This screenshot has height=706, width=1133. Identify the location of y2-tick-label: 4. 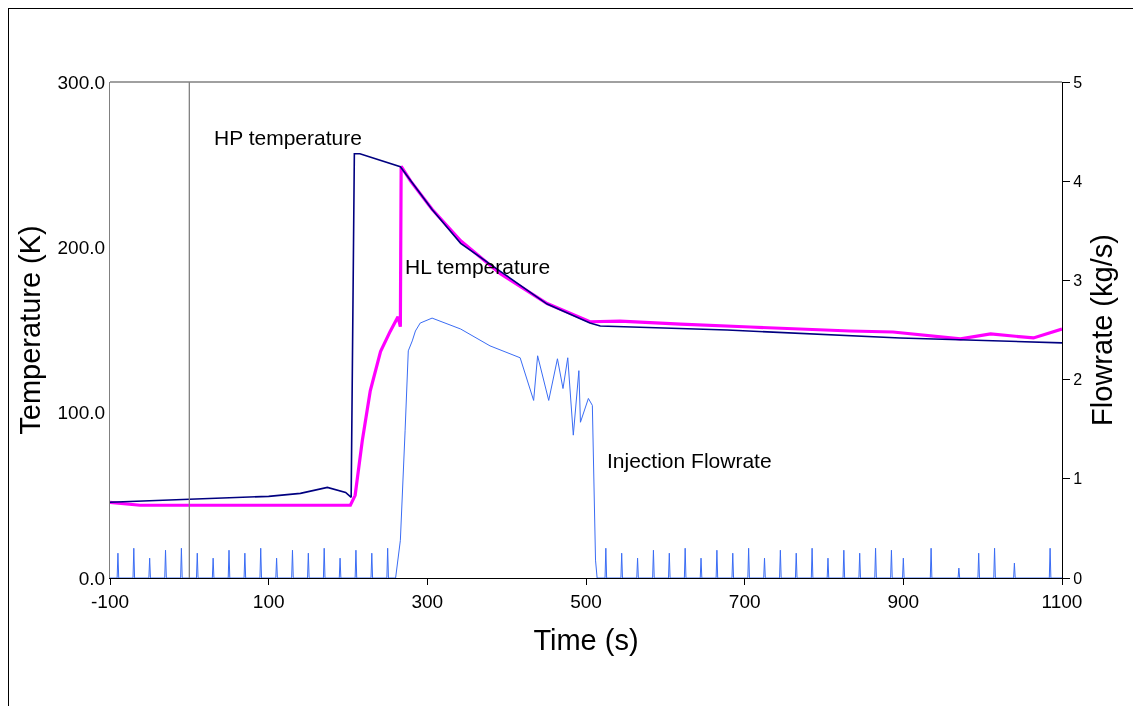
(1078, 181).